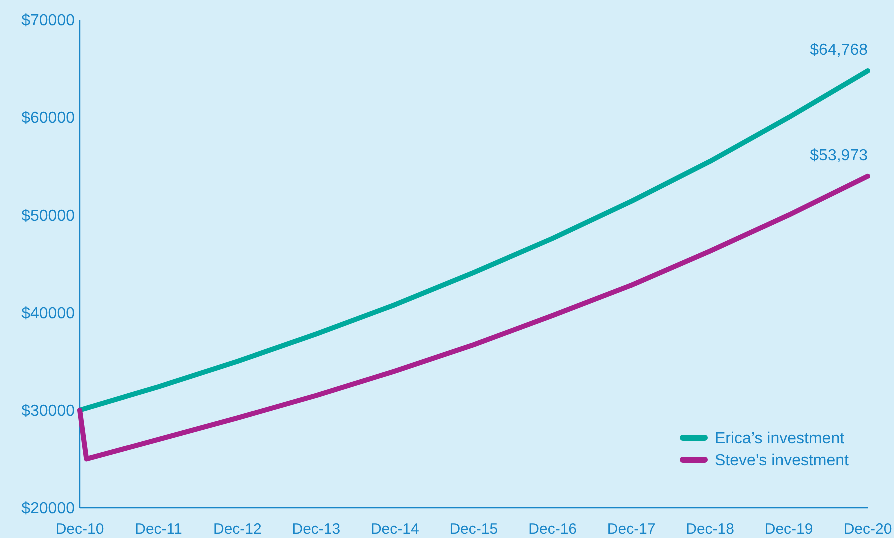 The width and height of the screenshot is (894, 538). What do you see at coordinates (789, 529) in the screenshot?
I see `x-tick-label: Dec-19` at bounding box center [789, 529].